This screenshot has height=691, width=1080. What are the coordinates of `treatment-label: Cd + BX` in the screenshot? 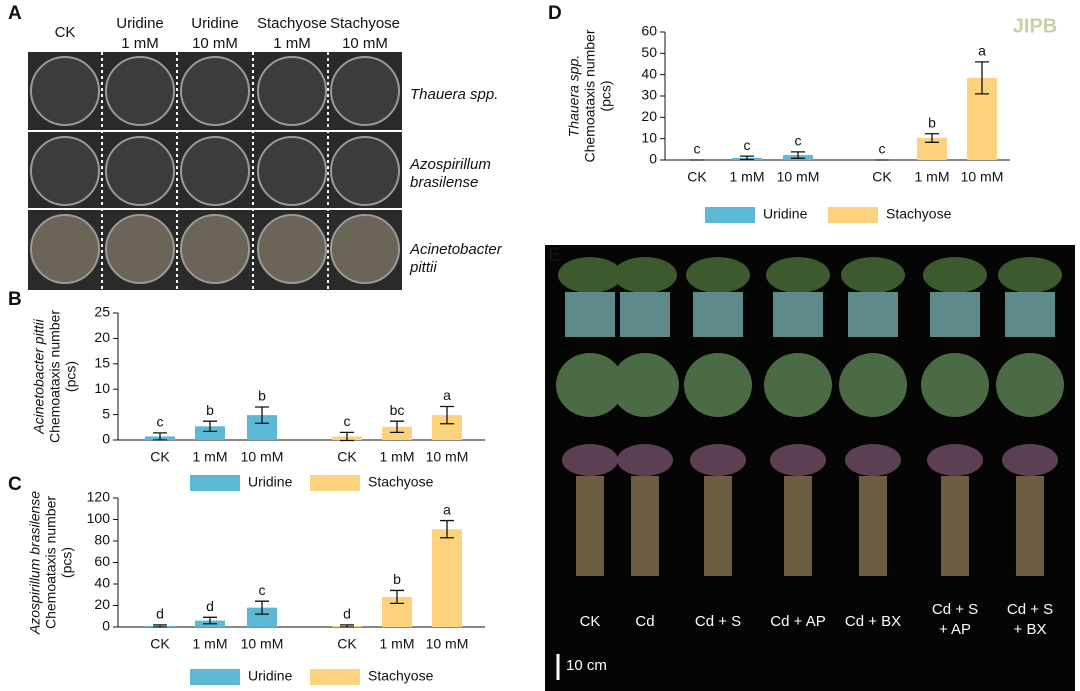 It's located at (873, 621).